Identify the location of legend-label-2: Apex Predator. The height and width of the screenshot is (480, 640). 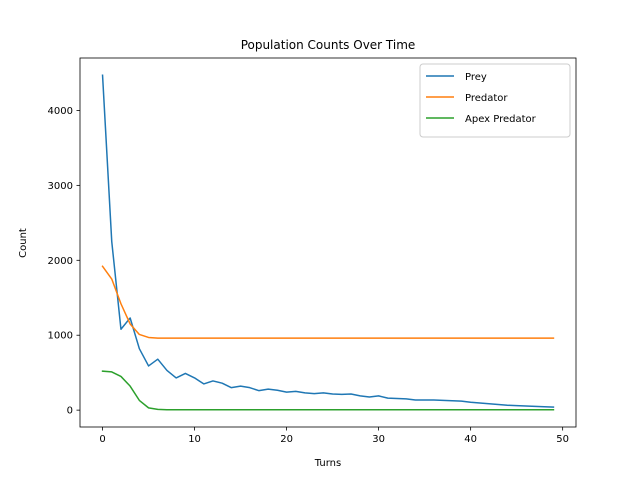
(501, 119).